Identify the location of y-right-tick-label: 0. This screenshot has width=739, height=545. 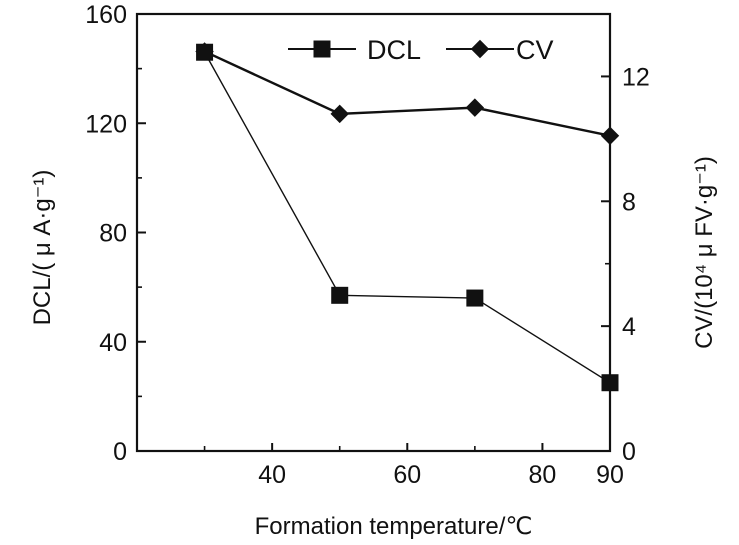
(629, 452).